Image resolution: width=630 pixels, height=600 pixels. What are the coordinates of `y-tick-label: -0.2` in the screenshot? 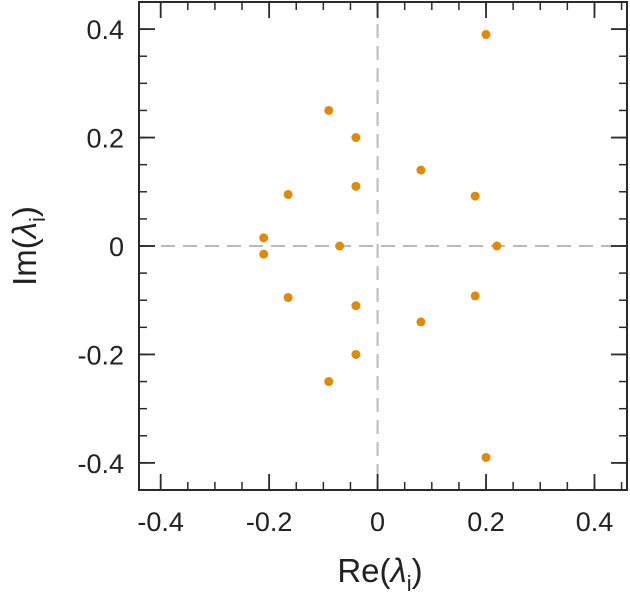 It's located at (100, 355).